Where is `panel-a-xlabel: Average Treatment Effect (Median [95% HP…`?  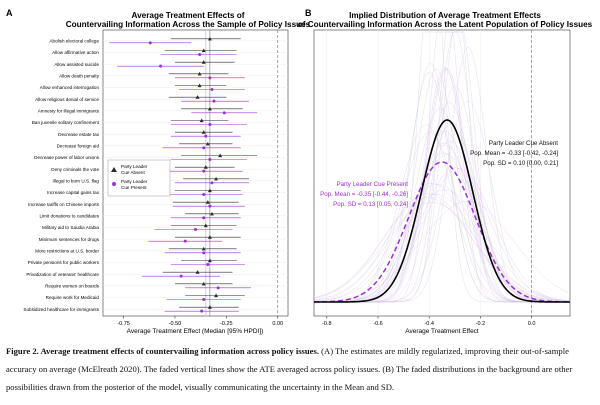 panel-a-xlabel: Average Treatment Effect (Median [95% HP… is located at coordinates (195, 331).